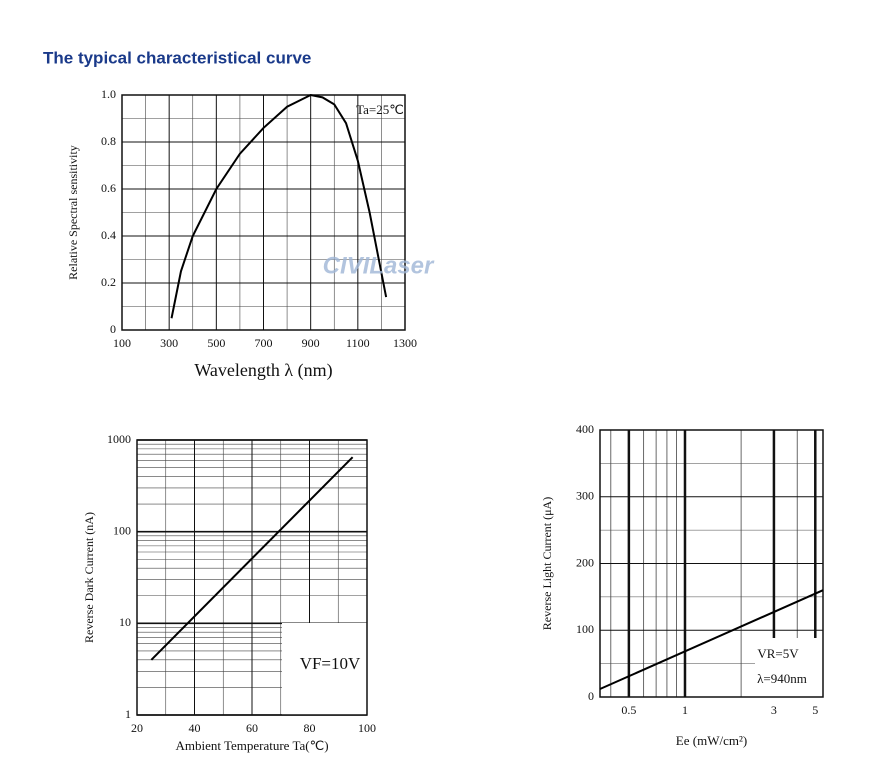 This screenshot has width=881, height=781. What do you see at coordinates (310, 728) in the screenshot?
I see `x-tick-label: 80` at bounding box center [310, 728].